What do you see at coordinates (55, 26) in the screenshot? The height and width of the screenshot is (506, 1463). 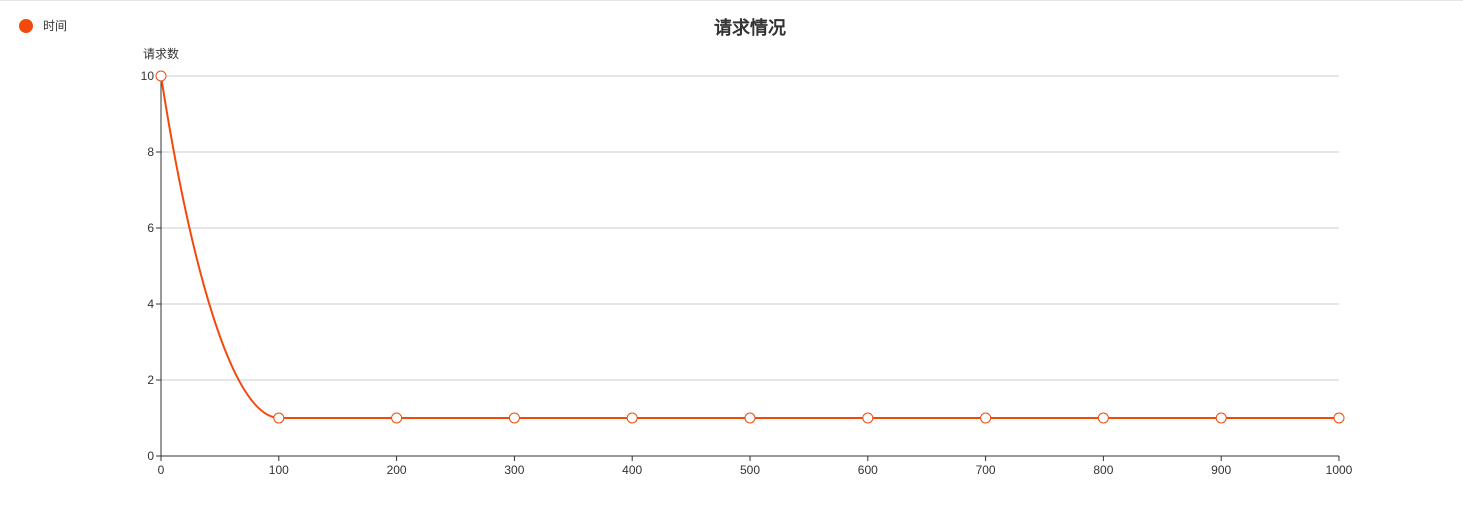 I see `legend-label: 时间` at bounding box center [55, 26].